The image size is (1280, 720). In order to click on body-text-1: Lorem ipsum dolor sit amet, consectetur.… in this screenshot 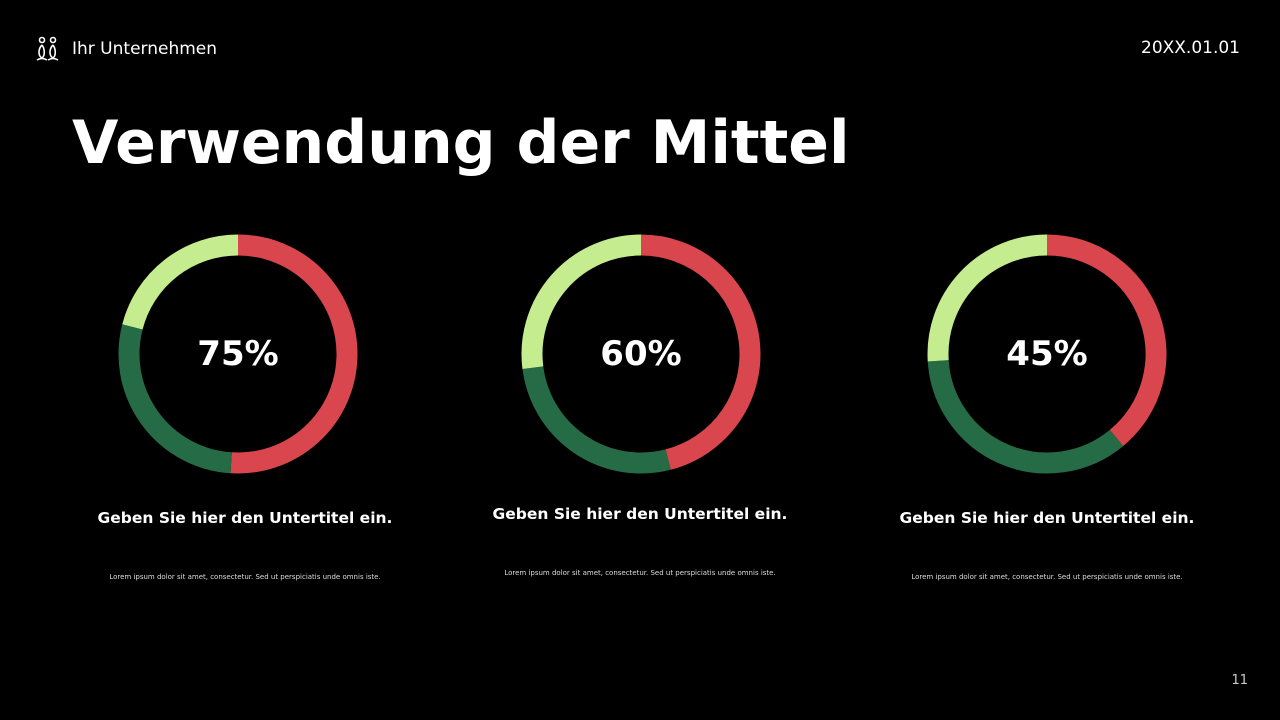, I will do `click(245, 577)`.